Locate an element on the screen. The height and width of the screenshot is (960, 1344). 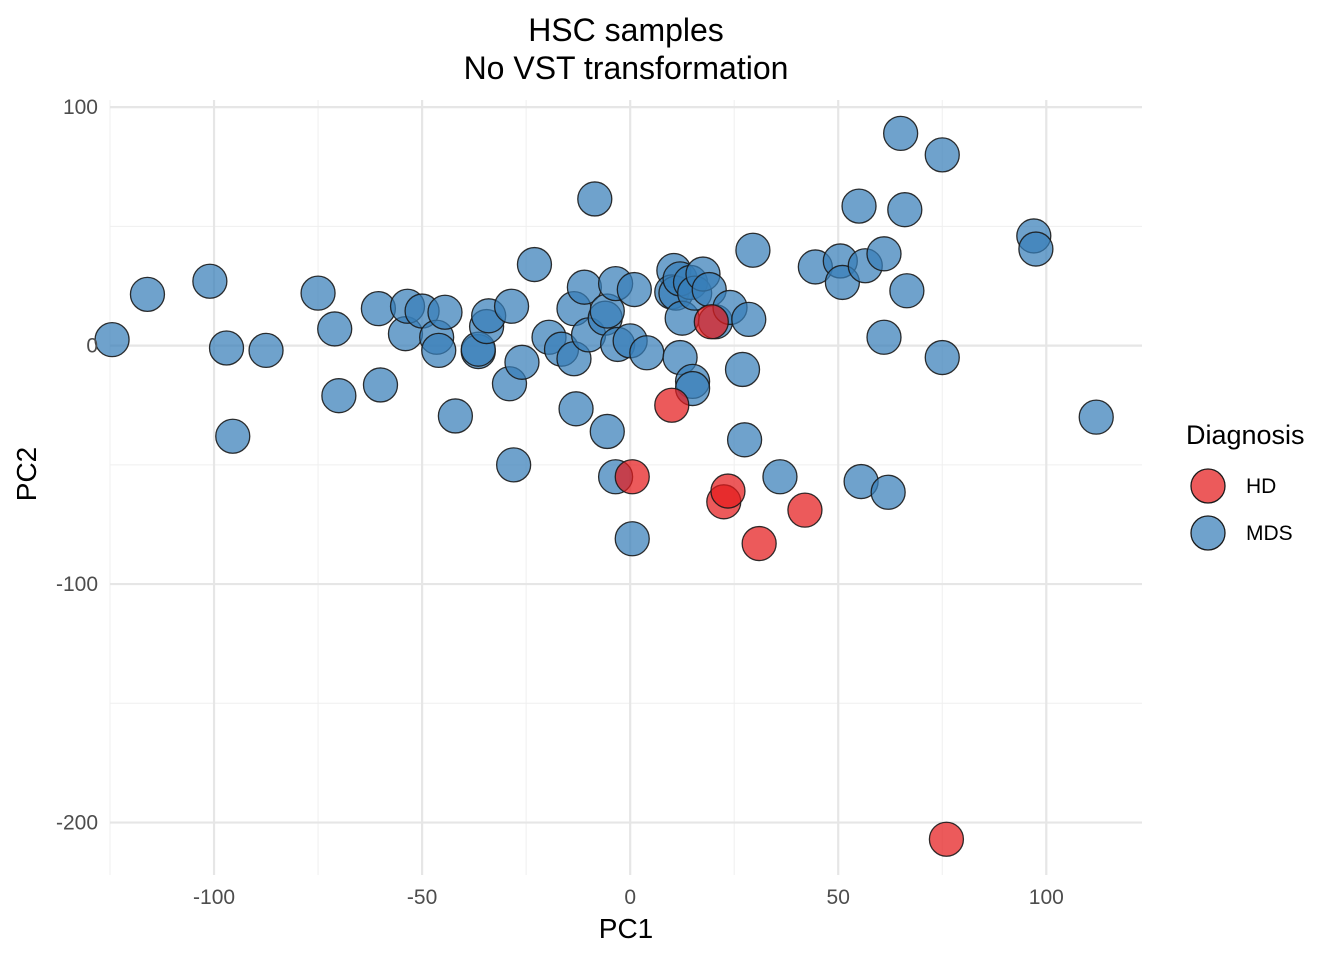
x-axis-tick-labels: -100 -50 0 50 100 is located at coordinates (628, 897).